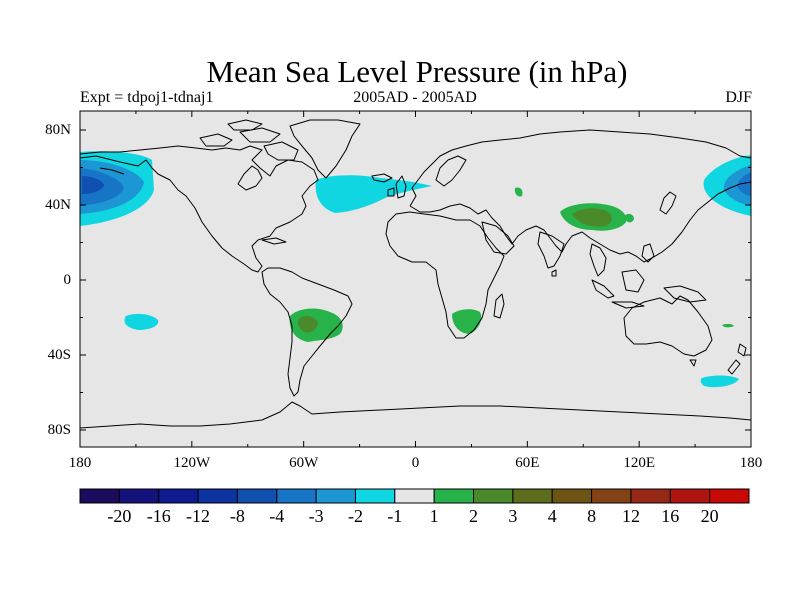  Describe the element at coordinates (415, 97) in the screenshot. I see `period-label: 2005AD - 2005AD` at that location.